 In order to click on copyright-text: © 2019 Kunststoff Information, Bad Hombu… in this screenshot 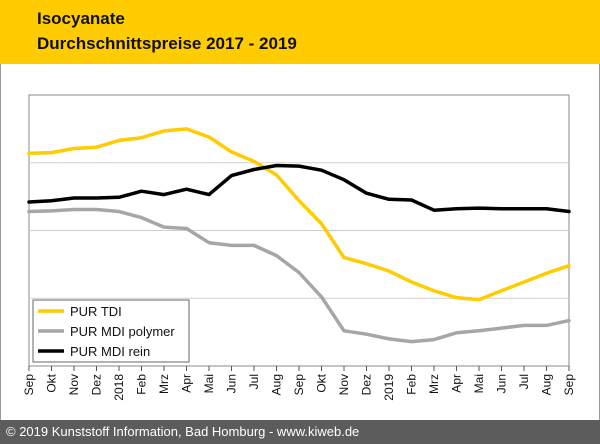, I will do `click(183, 431)`.